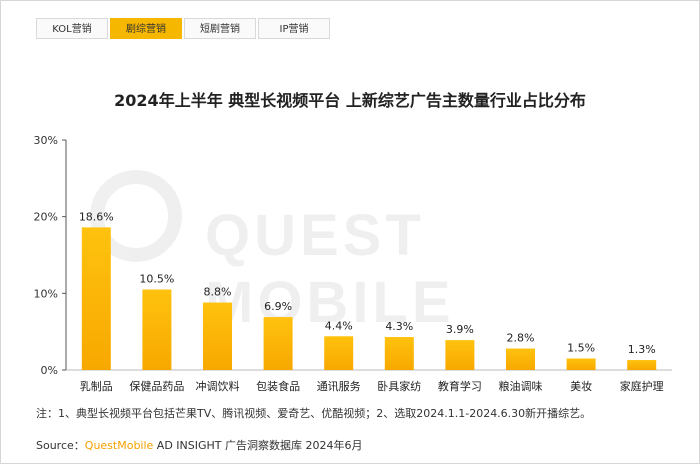 Image resolution: width=700 pixels, height=464 pixels. I want to click on x-category-label: 通讯服务, so click(339, 386).